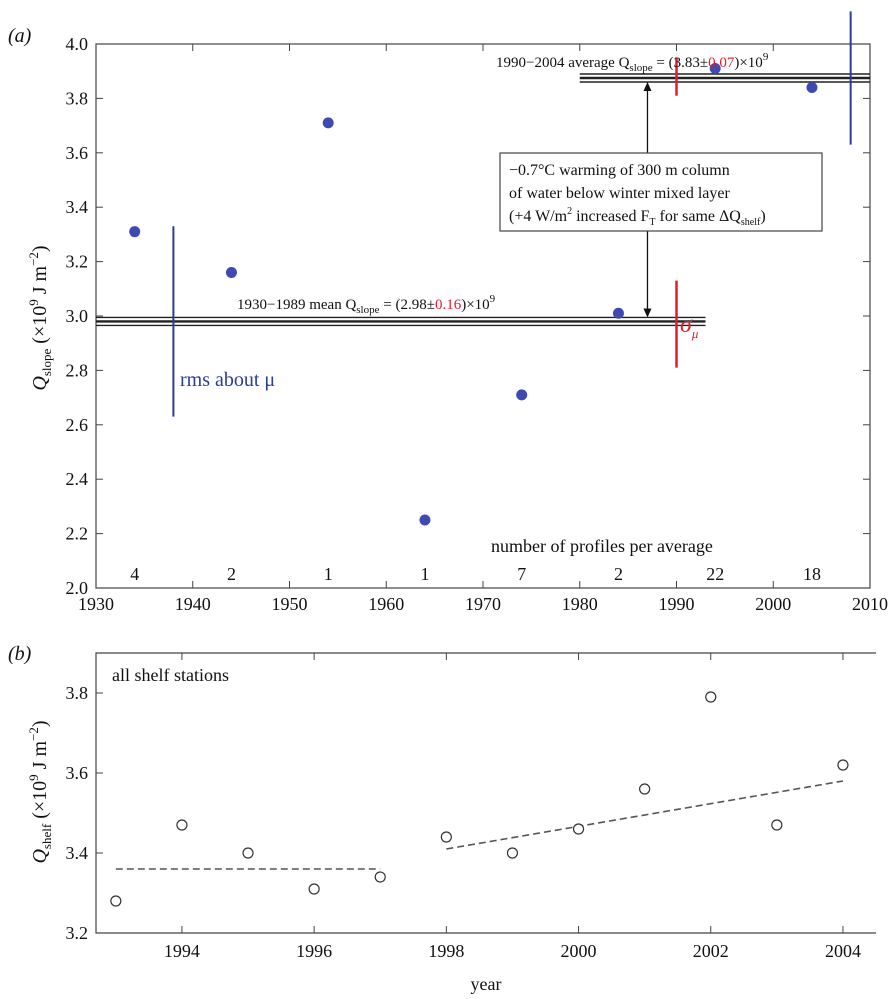 Image resolution: width=890 pixels, height=999 pixels. What do you see at coordinates (77, 853) in the screenshot?
I see `y-tick-label-b: 3.4` at bounding box center [77, 853].